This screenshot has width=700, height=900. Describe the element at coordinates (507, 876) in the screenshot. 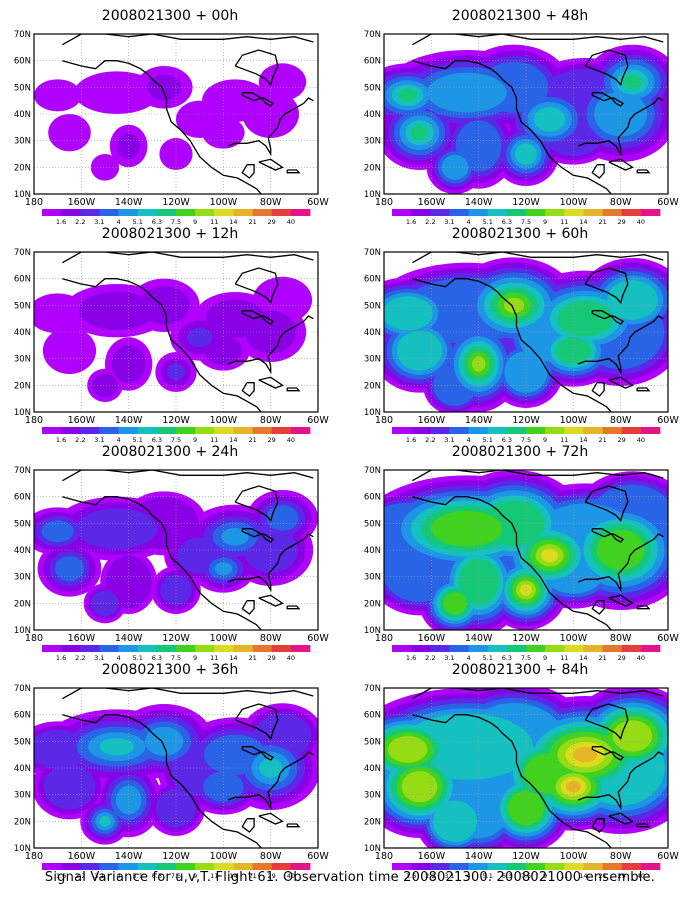

I see `colorbar-label: 6.3` at that location.